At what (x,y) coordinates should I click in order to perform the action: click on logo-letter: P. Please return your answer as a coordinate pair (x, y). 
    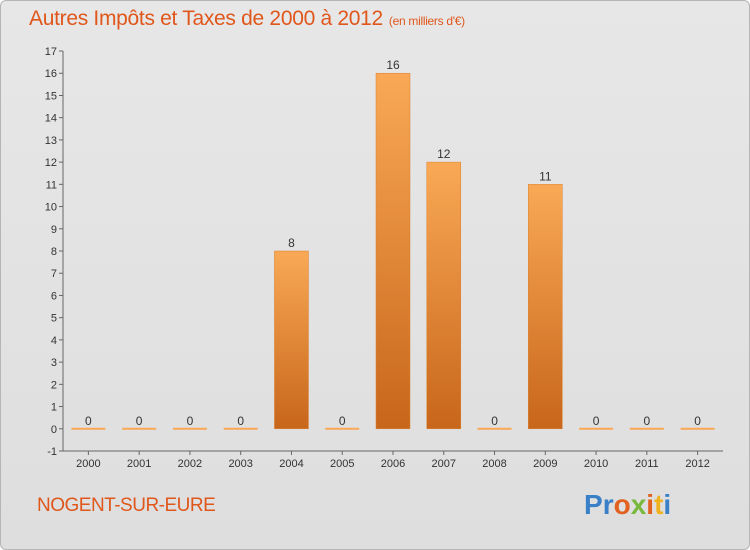
    Looking at the image, I should click on (593, 504).